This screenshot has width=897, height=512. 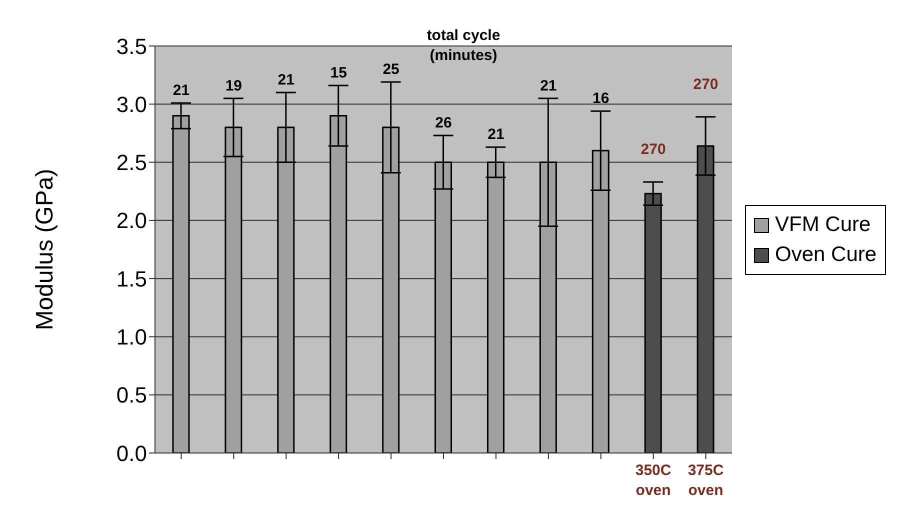 What do you see at coordinates (131, 395) in the screenshot?
I see `y-tick-label: 0.5` at bounding box center [131, 395].